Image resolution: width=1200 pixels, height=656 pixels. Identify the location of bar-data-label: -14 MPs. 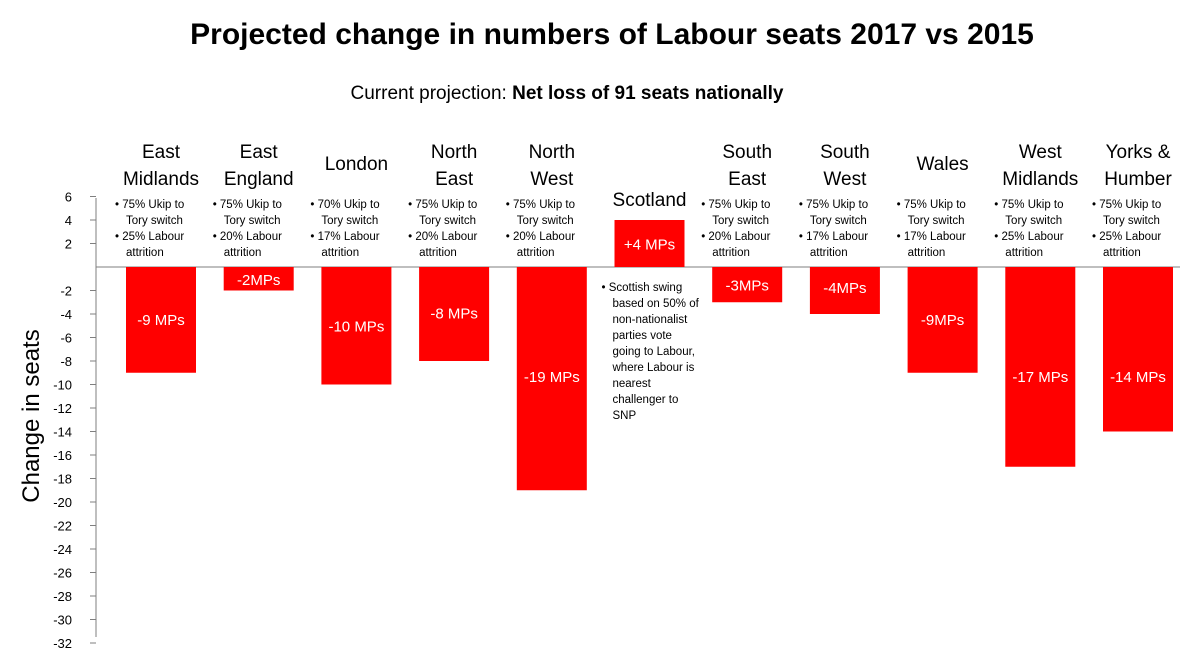
(1138, 377).